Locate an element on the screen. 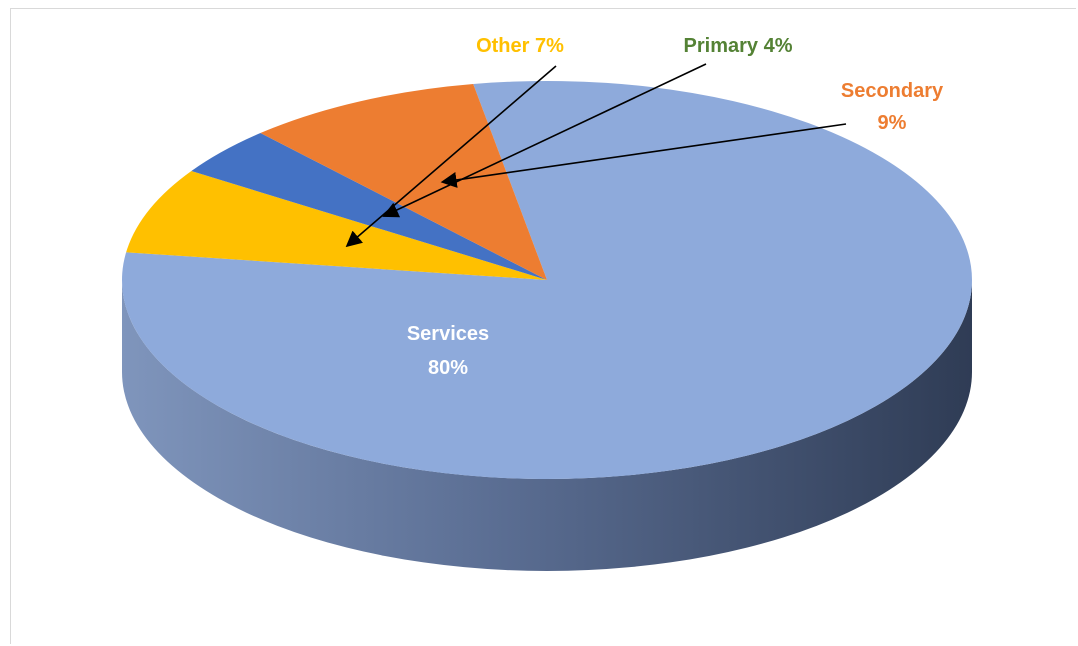 The height and width of the screenshot is (646, 1078). data-label-primary: Primary 4% is located at coordinates (738, 46).